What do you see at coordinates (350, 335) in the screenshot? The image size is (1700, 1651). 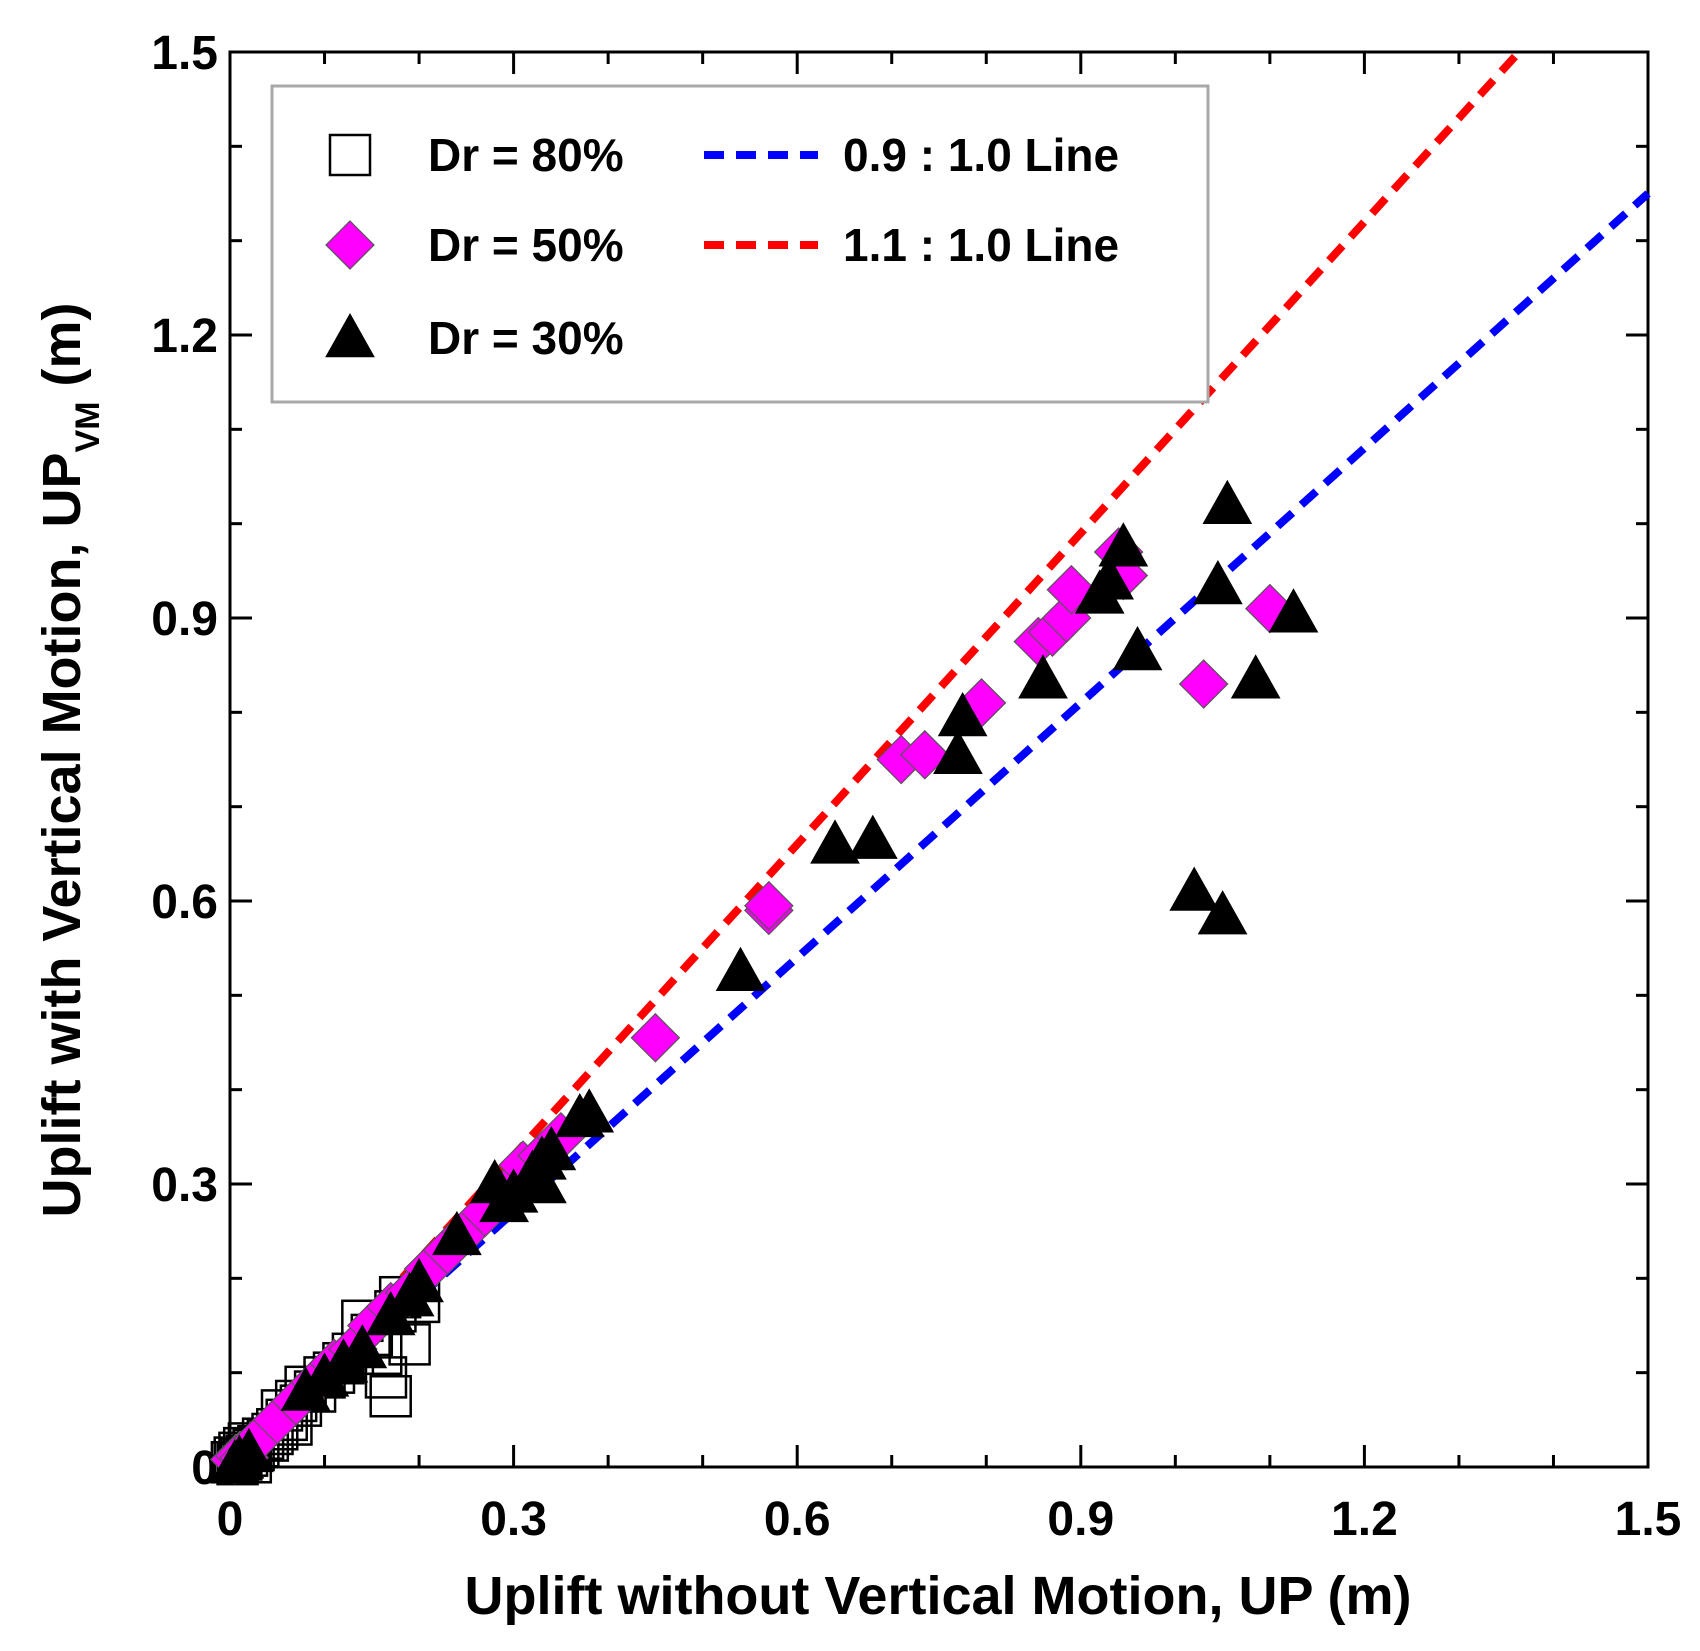 I see `legend-marker-dr30` at bounding box center [350, 335].